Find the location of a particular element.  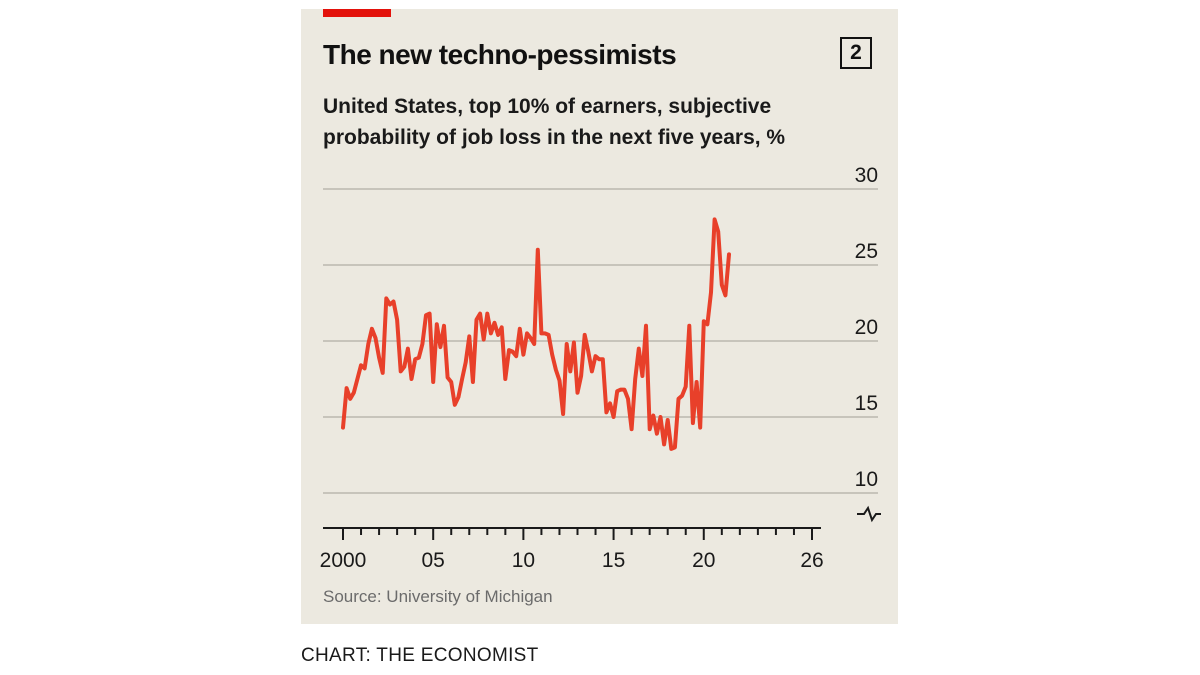

source-note: Source: University of Michigan is located at coordinates (438, 596).